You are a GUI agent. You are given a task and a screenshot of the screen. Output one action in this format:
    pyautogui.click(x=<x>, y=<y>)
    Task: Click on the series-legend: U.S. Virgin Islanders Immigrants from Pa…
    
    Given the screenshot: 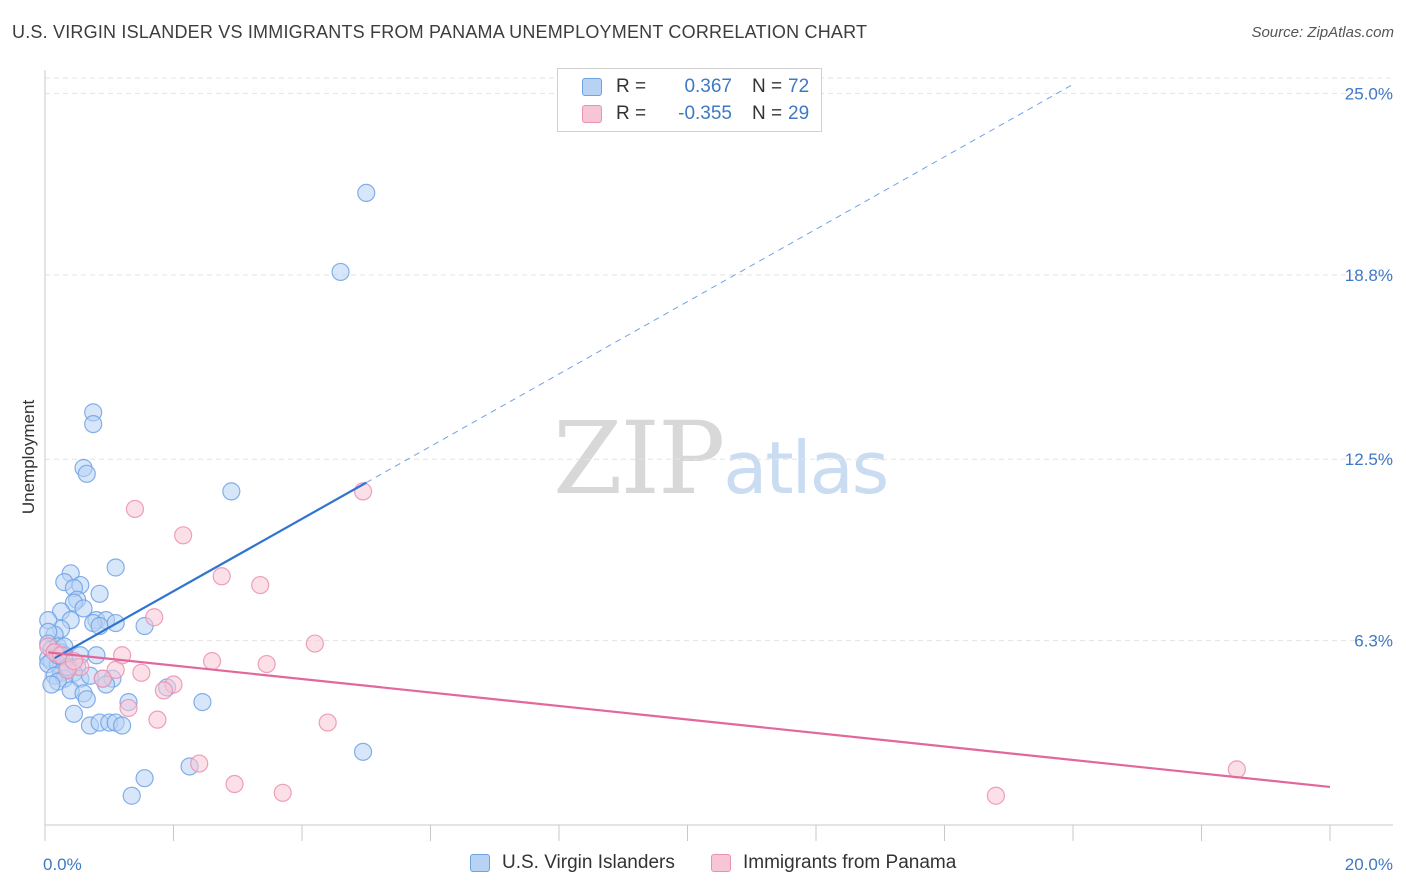 What is the action you would take?
    pyautogui.click(x=703, y=865)
    